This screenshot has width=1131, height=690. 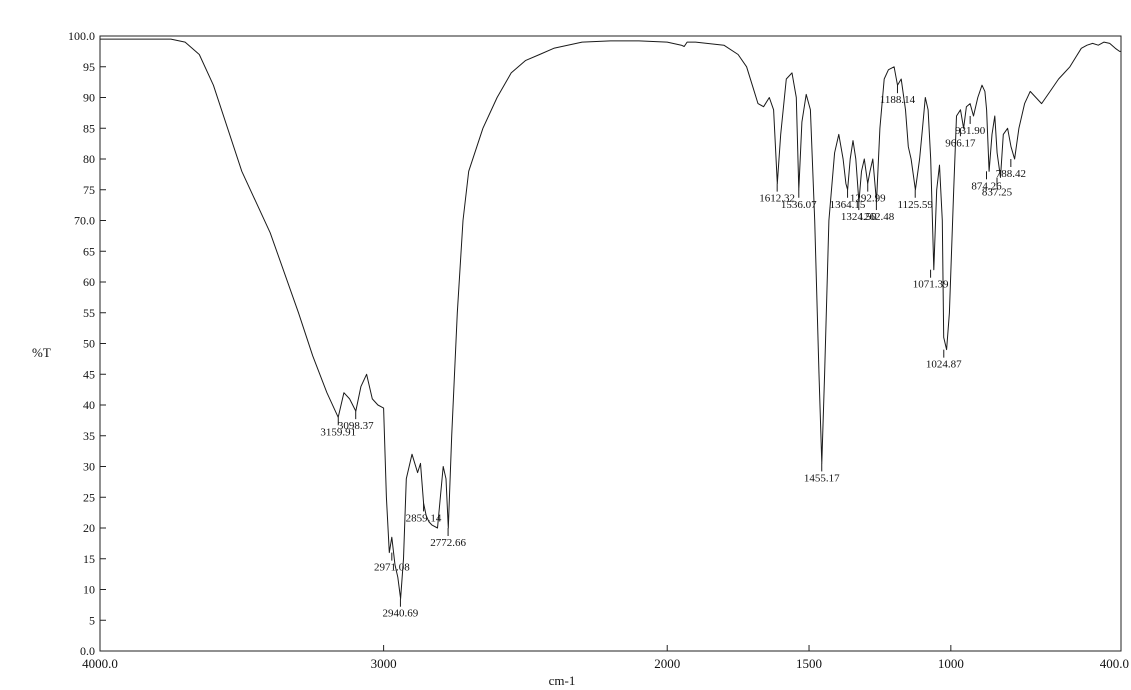 What do you see at coordinates (777, 199) in the screenshot?
I see `peak-label: 1612.32` at bounding box center [777, 199].